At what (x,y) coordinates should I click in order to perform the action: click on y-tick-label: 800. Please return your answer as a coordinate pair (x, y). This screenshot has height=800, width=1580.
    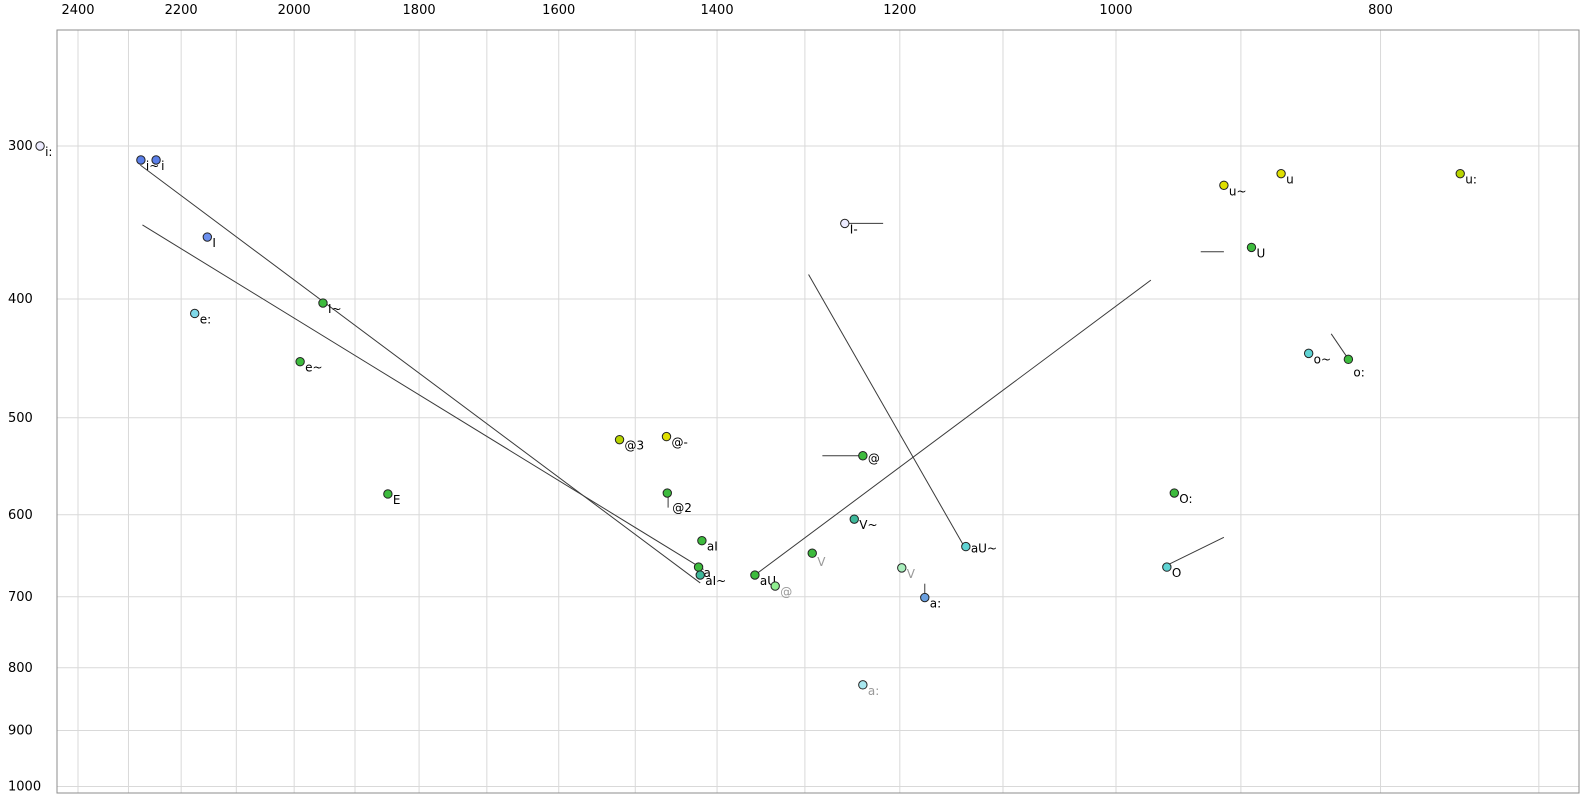
    Looking at the image, I should click on (20, 668).